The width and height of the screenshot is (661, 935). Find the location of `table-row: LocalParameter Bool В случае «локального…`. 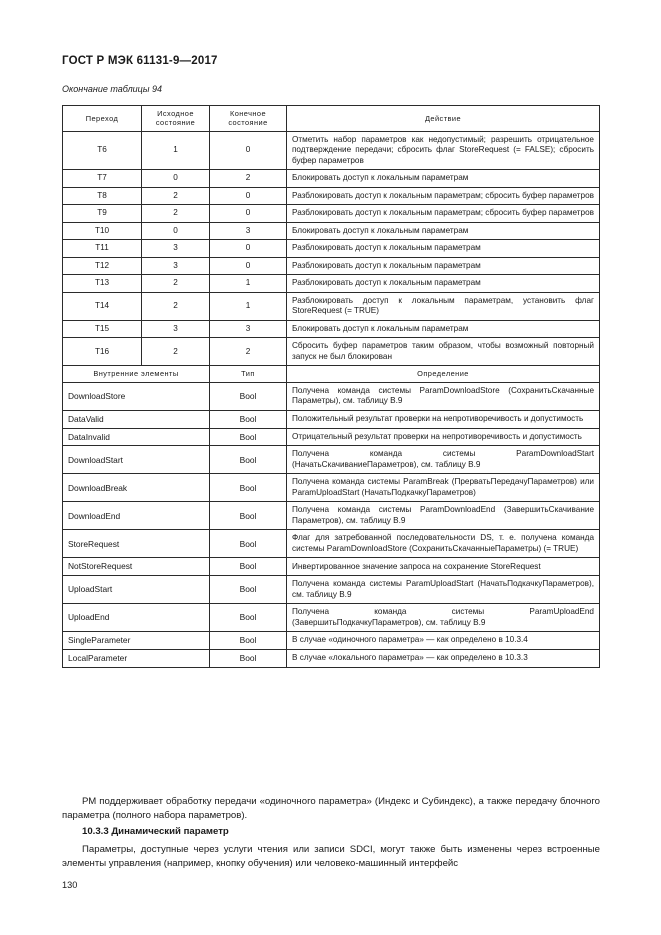

table-row: LocalParameter Bool В случае «локального… is located at coordinates (331, 658).